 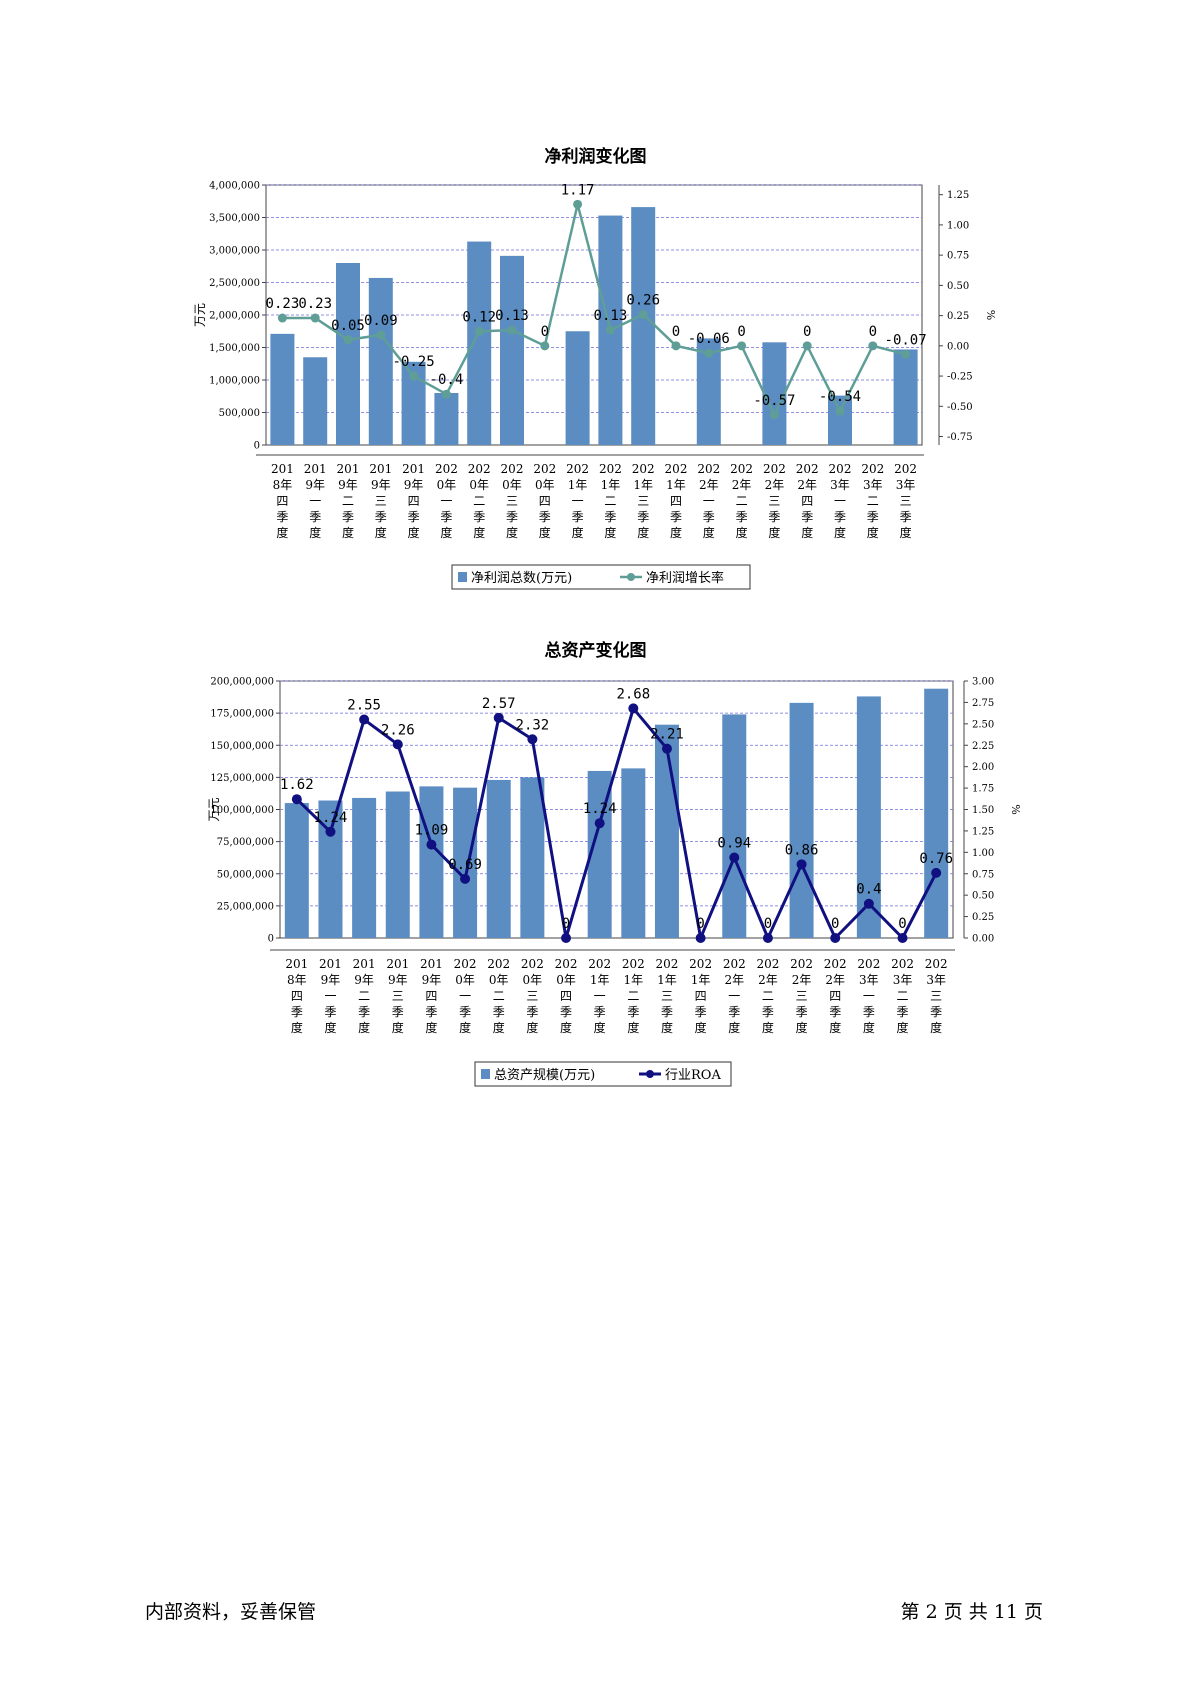 I want to click on x-tick-label: 8年, so click(x=283, y=485).